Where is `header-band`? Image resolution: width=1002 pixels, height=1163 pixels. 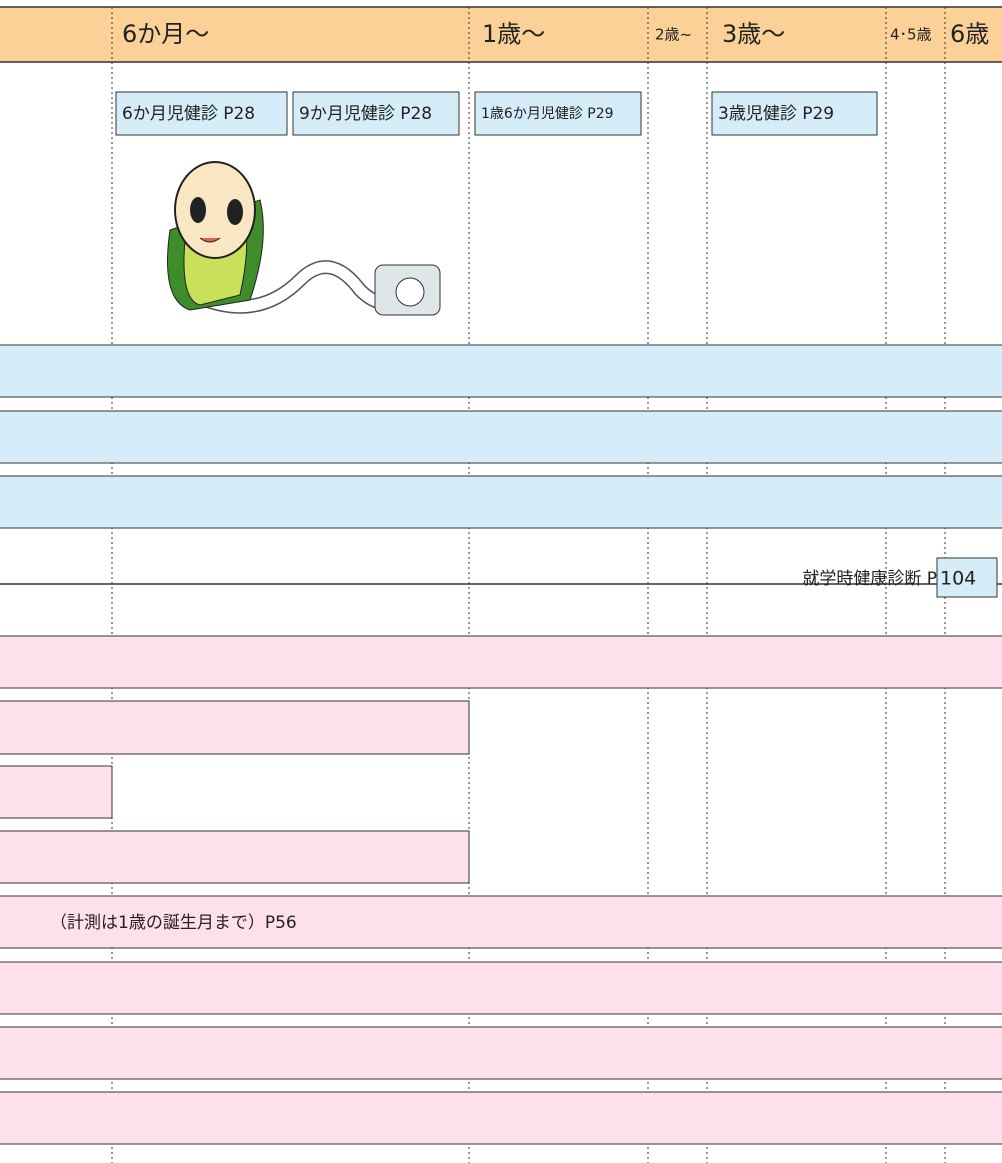 header-band is located at coordinates (501, 34).